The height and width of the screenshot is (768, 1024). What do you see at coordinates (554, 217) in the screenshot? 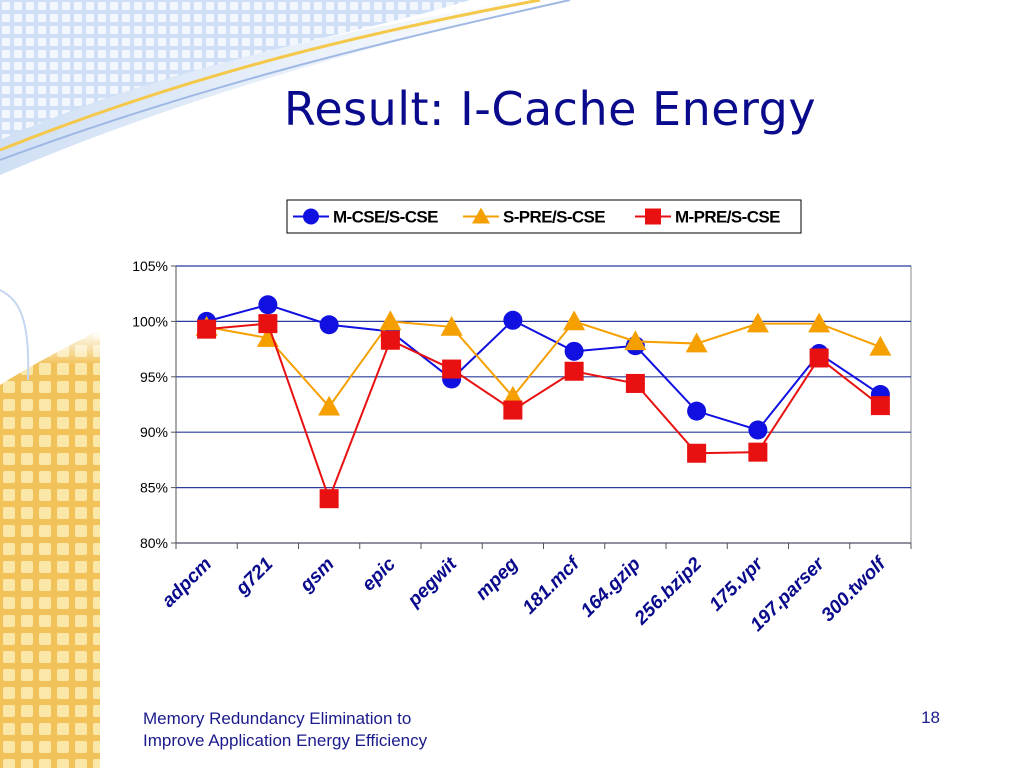
I see `legend-label-s-pre-s-cse: S-PRE/S-CSE` at bounding box center [554, 217].